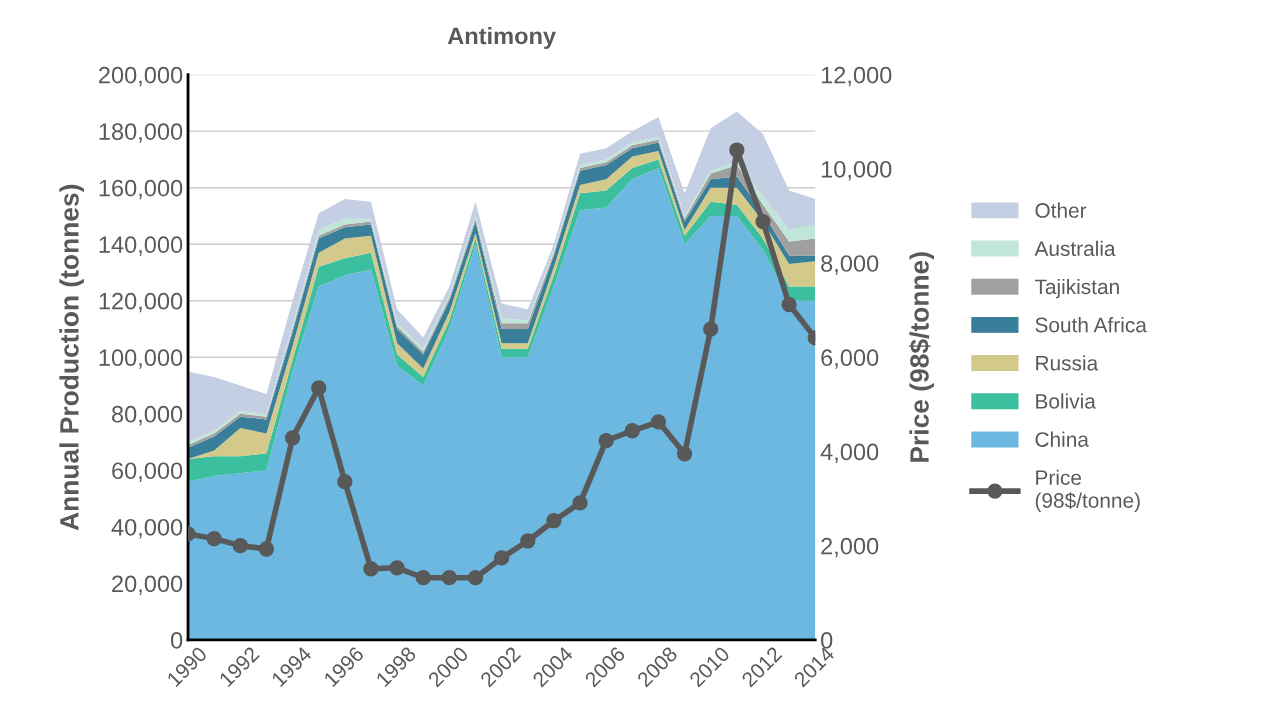 Image resolution: width=1262 pixels, height=711 pixels. What do you see at coordinates (850, 265) in the screenshot?
I see `y2-tick-label: 8,000` at bounding box center [850, 265].